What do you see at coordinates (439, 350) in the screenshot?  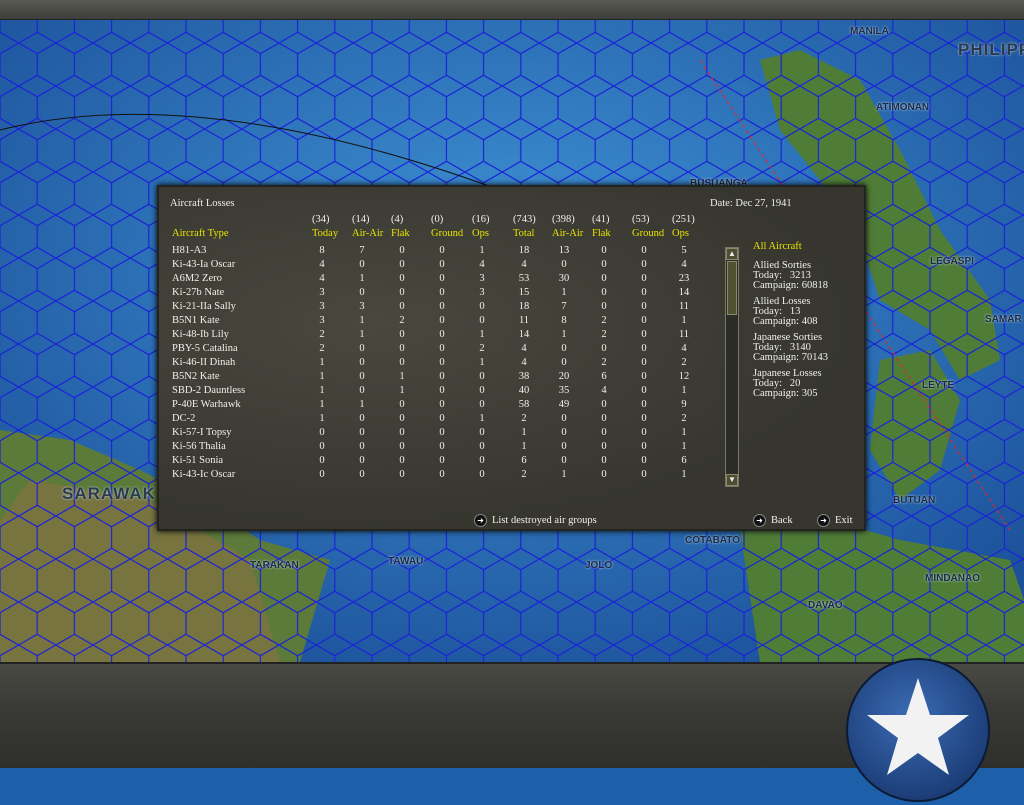 I see `table-row: PBY-5 Catalina 2 0 0 0 2 4 0 0 0 4` at bounding box center [439, 350].